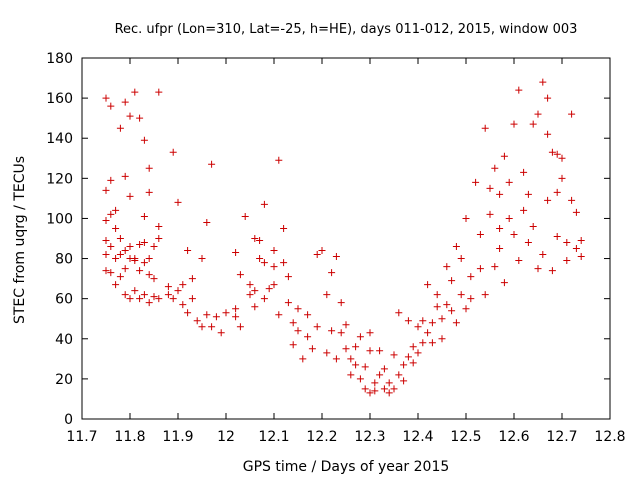 This screenshot has width=640, height=480. What do you see at coordinates (81, 437) in the screenshot?
I see `x-tick-label: 11.7` at bounding box center [81, 437].